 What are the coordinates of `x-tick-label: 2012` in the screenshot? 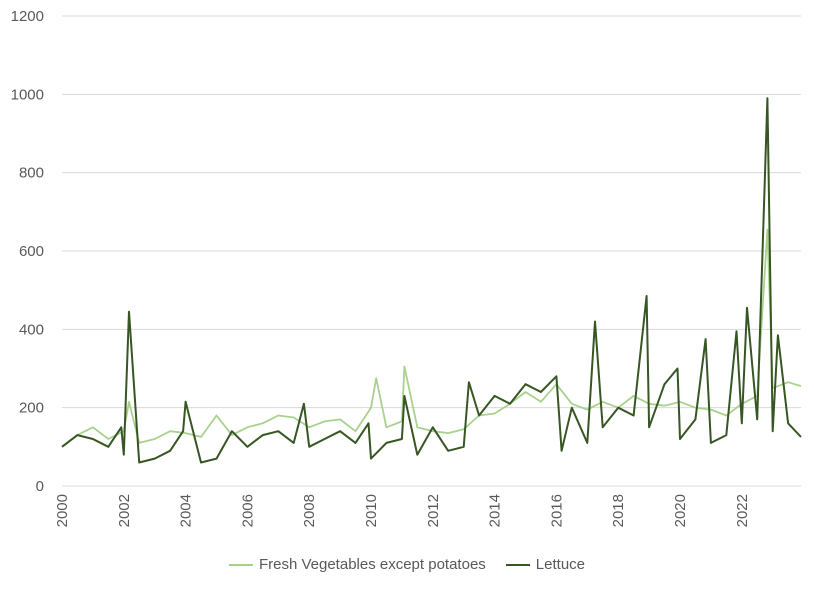 It's located at (433, 510).